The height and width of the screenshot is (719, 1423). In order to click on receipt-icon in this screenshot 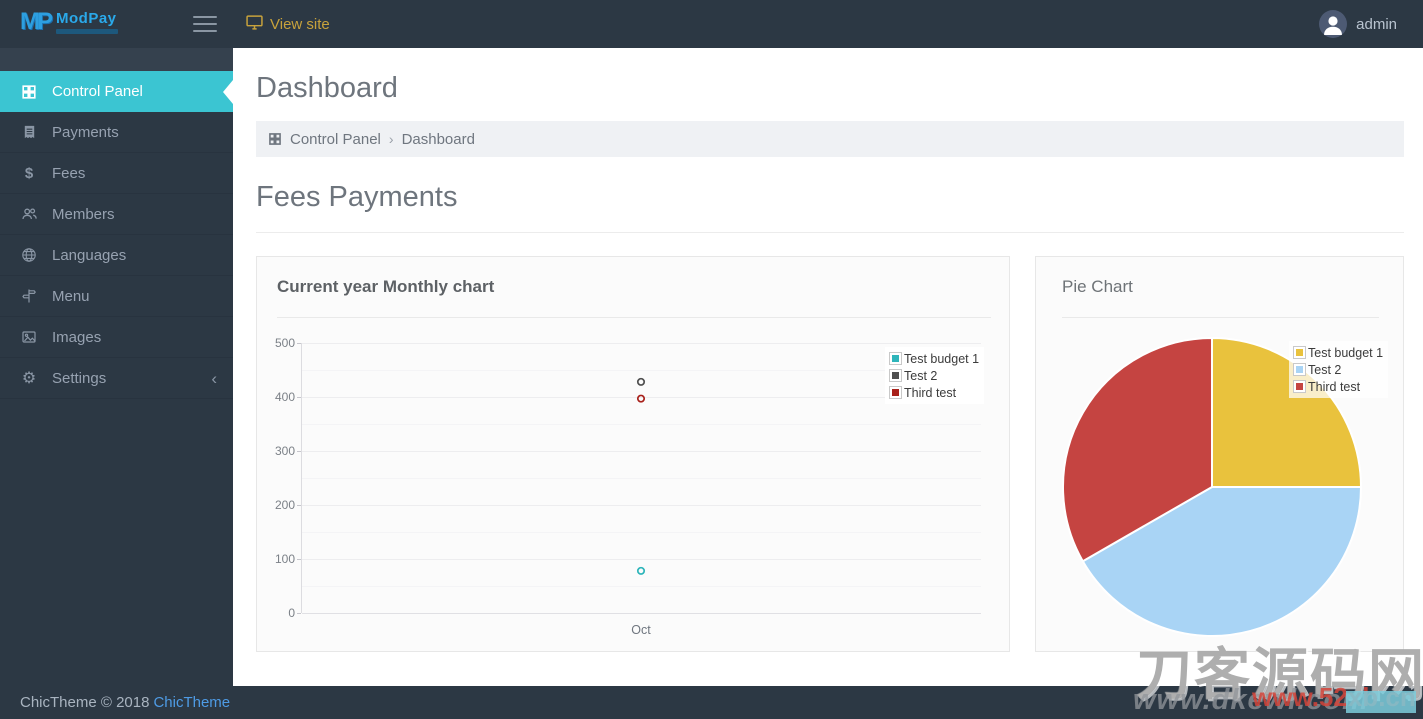, I will do `click(29, 132)`.